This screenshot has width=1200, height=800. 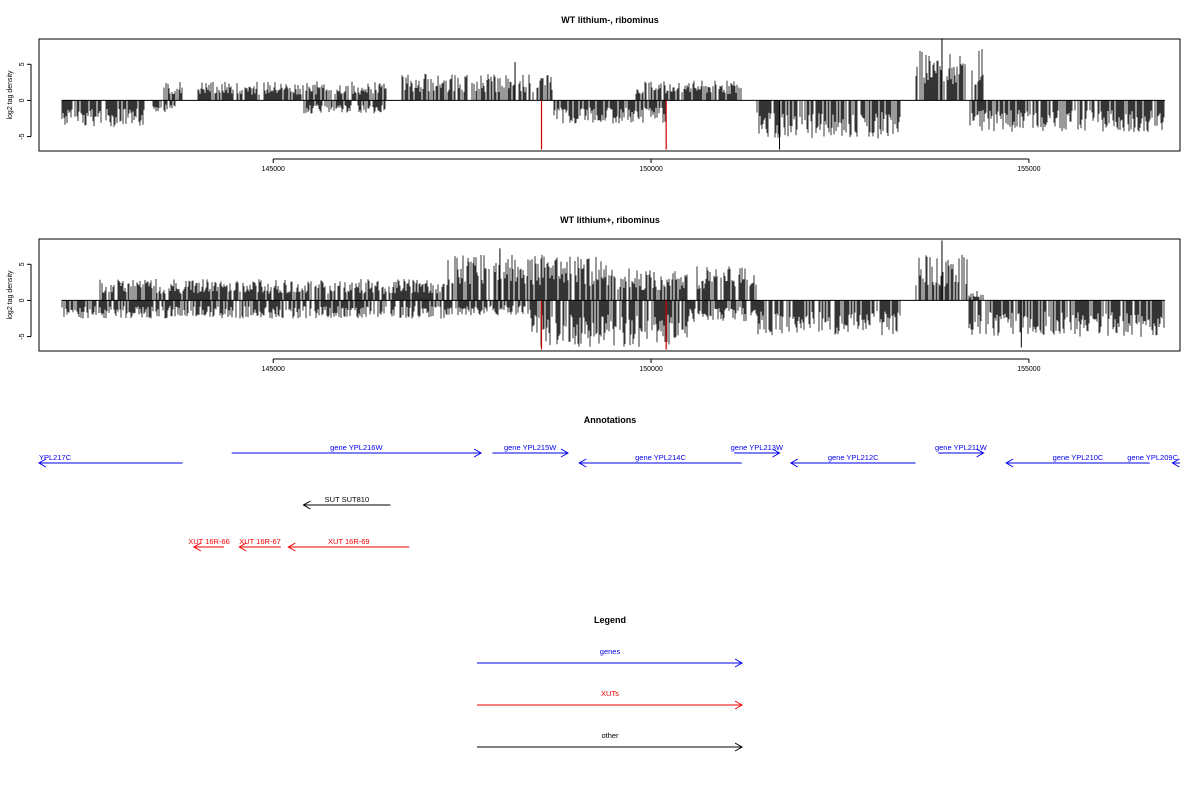 I want to click on annotation-label: gene YPL216W, so click(x=356, y=447).